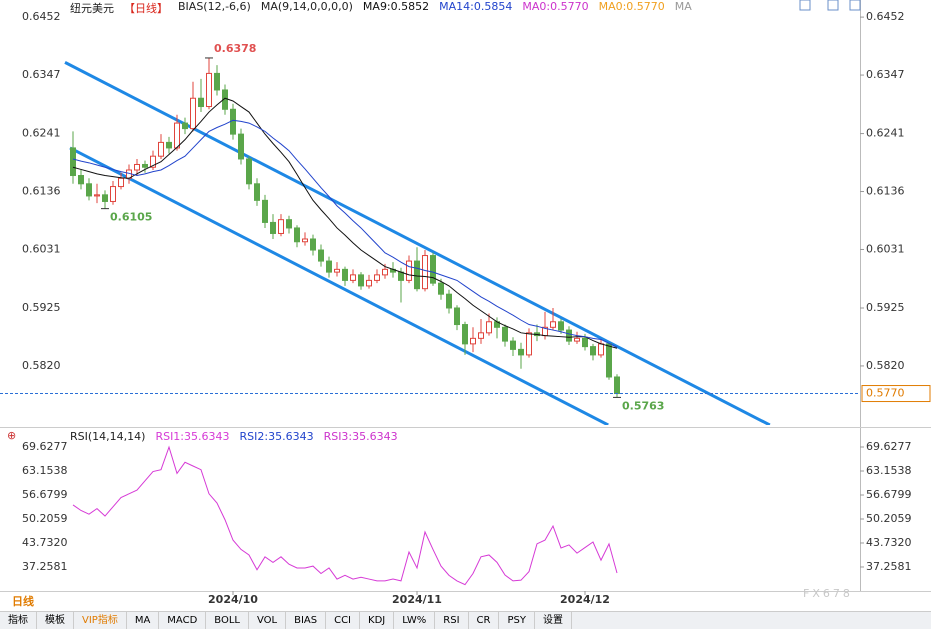 The image size is (931, 629). Describe the element at coordinates (192, 436) in the screenshot. I see `legend-entry: RSI1:35.6343` at that location.